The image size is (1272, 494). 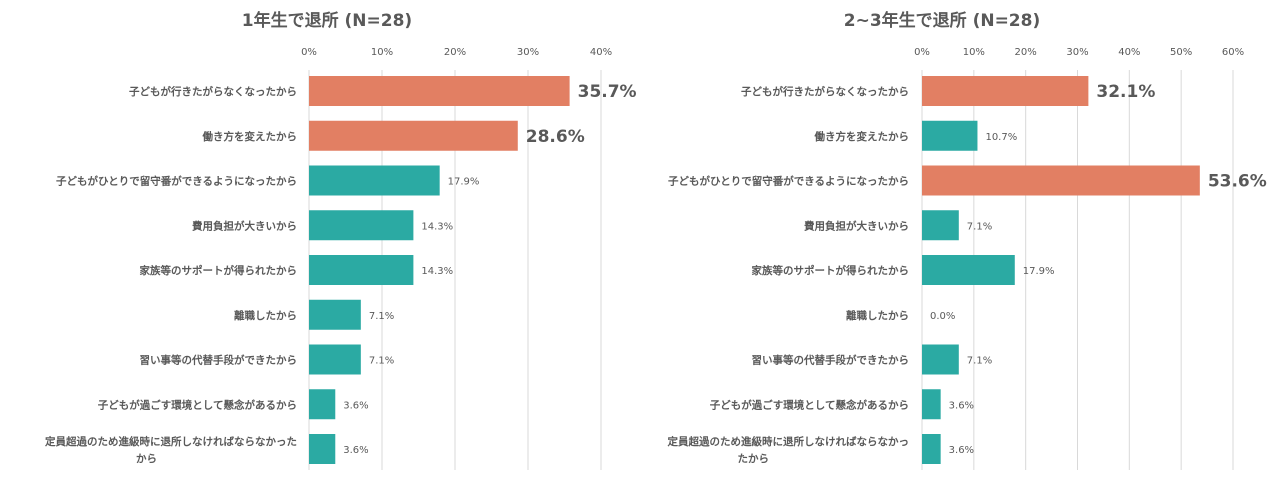 What do you see at coordinates (327, 20) in the screenshot?
I see `chart-title: 1年生で退所 (N=28)` at bounding box center [327, 20].